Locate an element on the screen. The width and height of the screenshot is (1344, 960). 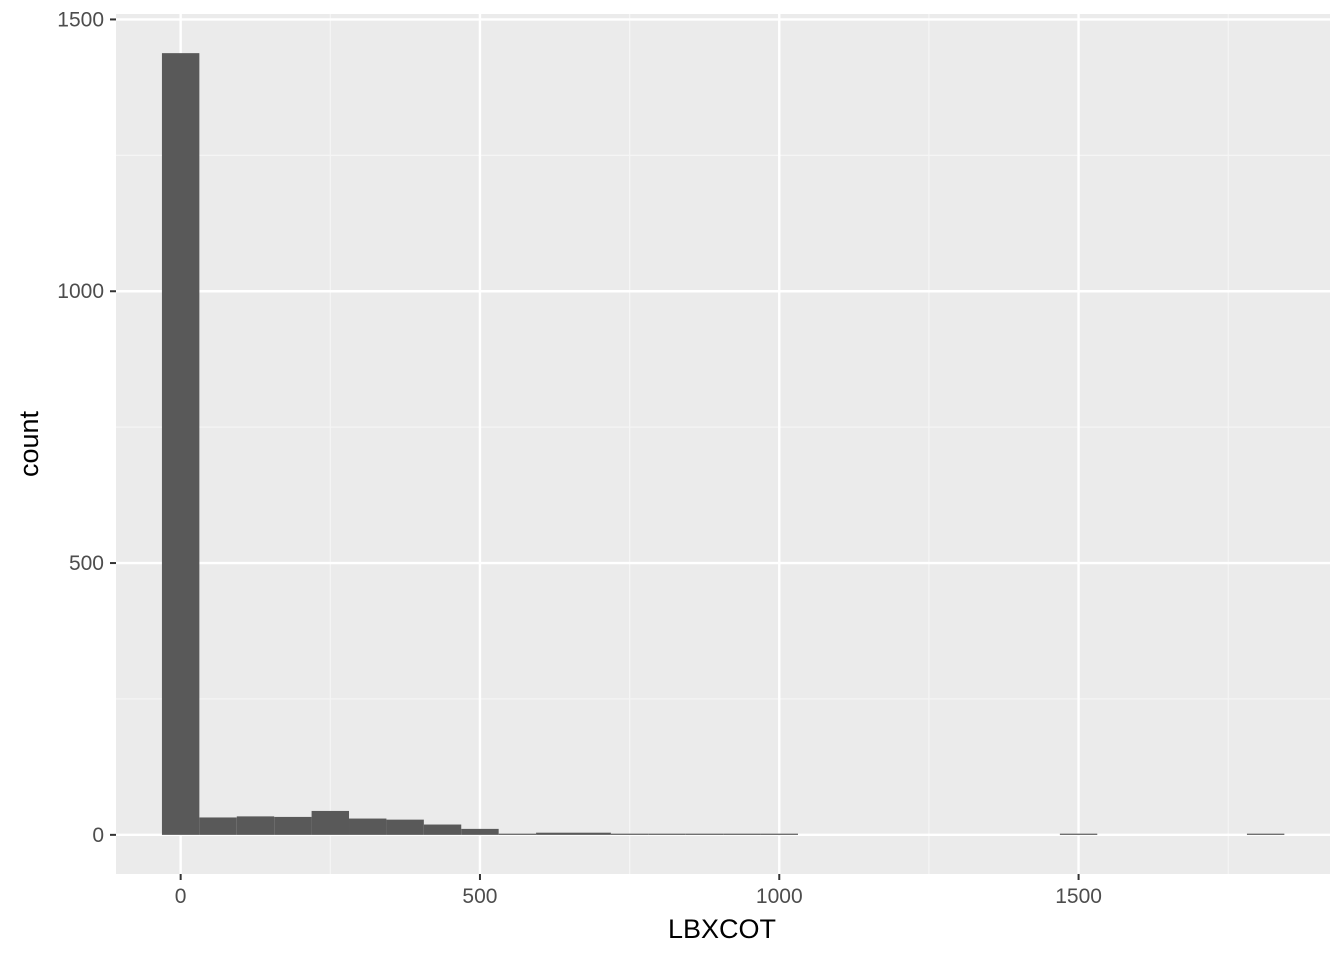
x-axis: 0 500 1000 1500 is located at coordinates (638, 891).